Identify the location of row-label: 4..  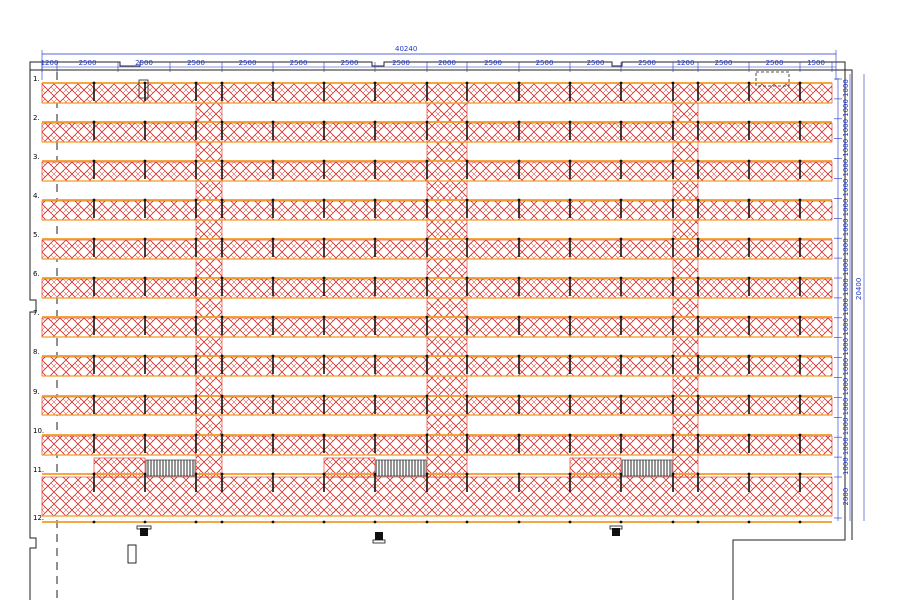
(36, 196).